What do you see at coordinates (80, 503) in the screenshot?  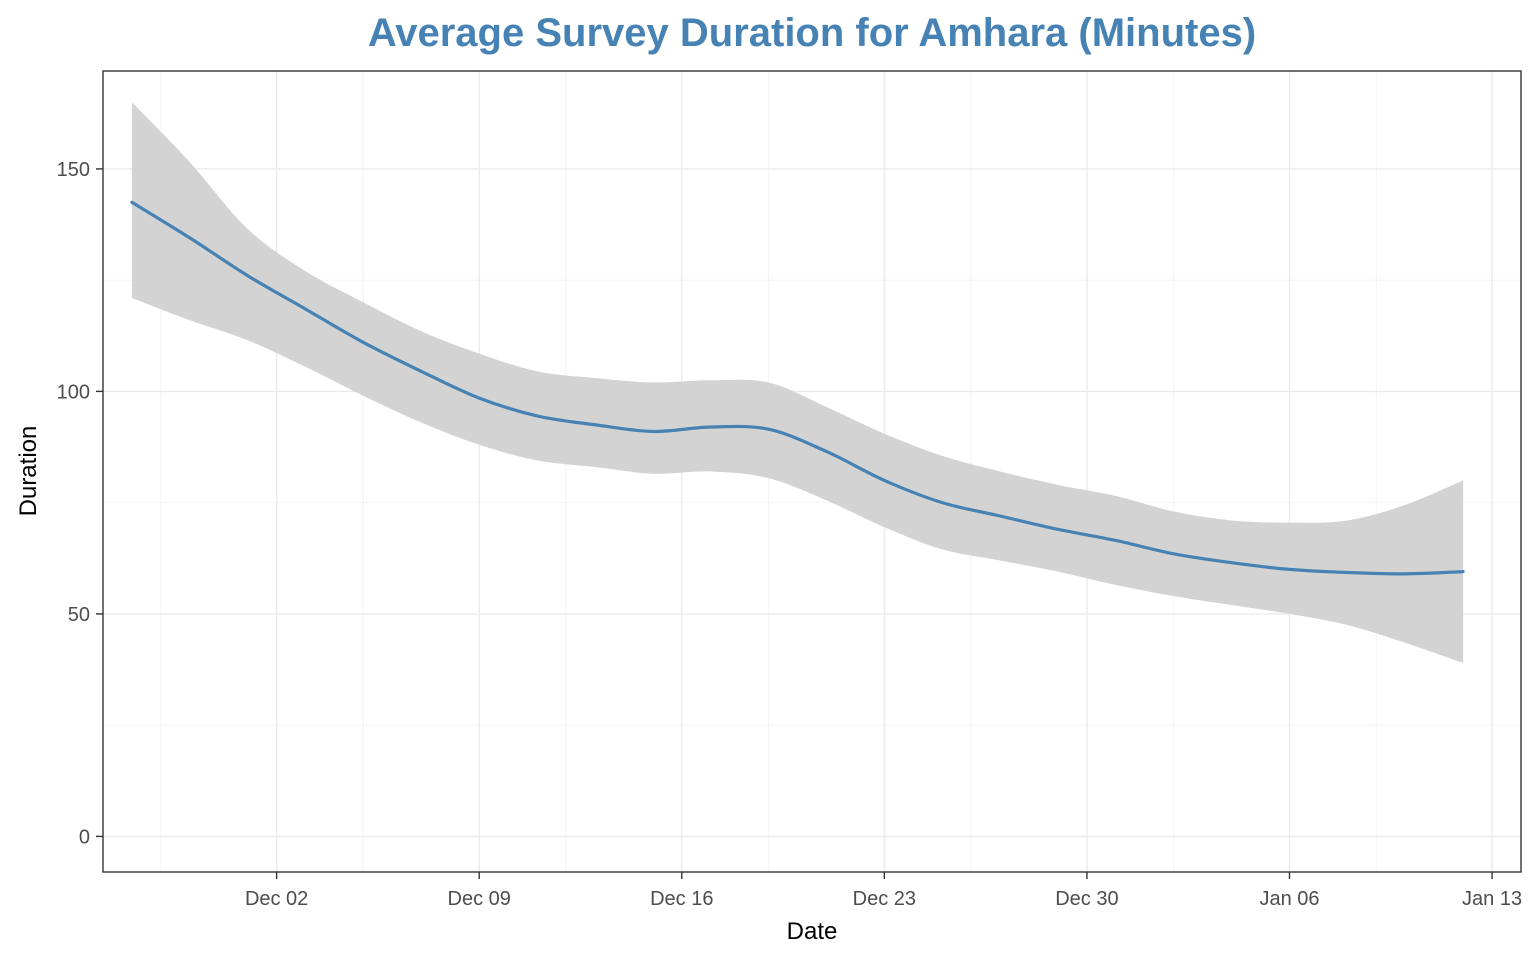 I see `y-axis: 0 50 100 150` at bounding box center [80, 503].